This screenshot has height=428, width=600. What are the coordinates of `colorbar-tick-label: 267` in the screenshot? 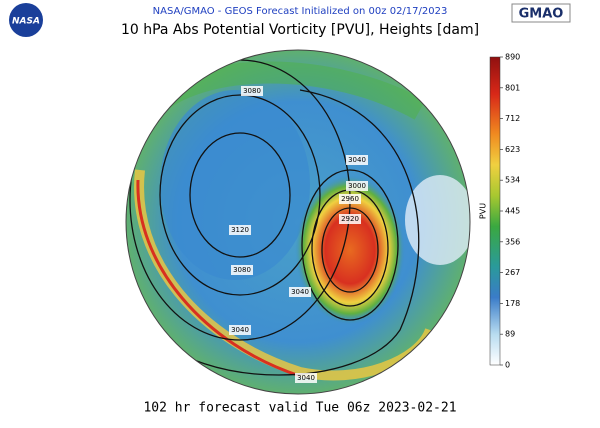 It's located at (512, 272).